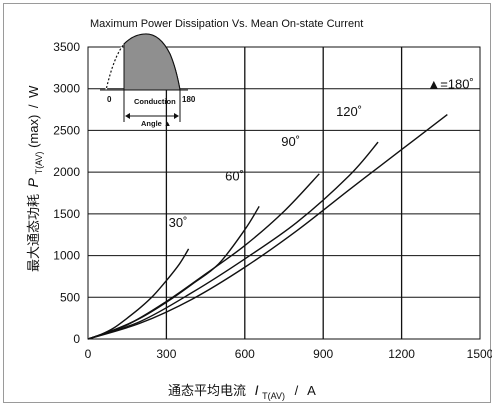 The width and height of the screenshot is (496, 408). What do you see at coordinates (311, 390) in the screenshot?
I see `x-axis-label-unit: A` at bounding box center [311, 390].